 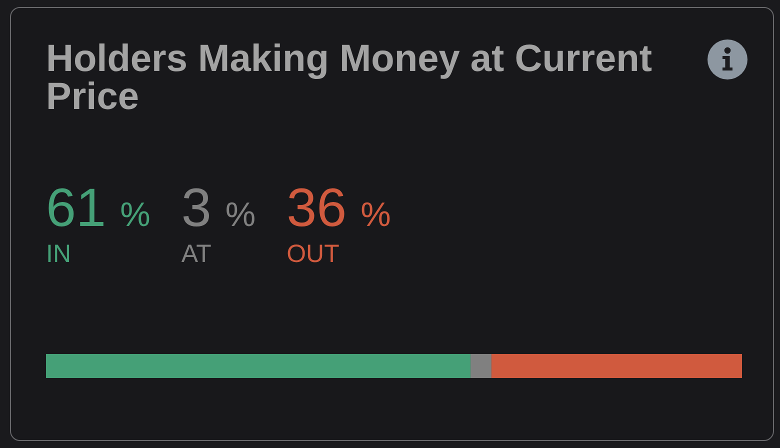 I want to click on text: 36 %, so click(x=338, y=209).